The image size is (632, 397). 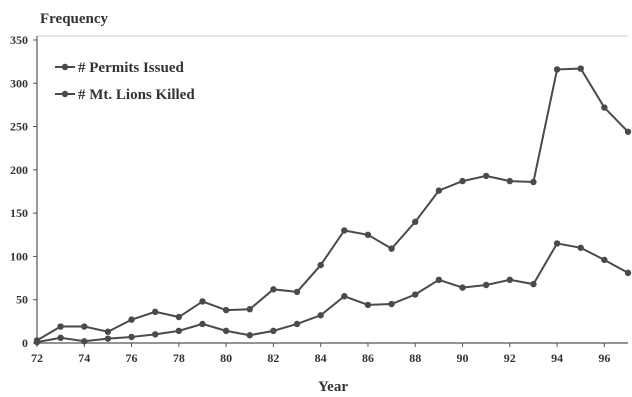 What do you see at coordinates (333, 387) in the screenshot?
I see `x-axis-title: Year` at bounding box center [333, 387].